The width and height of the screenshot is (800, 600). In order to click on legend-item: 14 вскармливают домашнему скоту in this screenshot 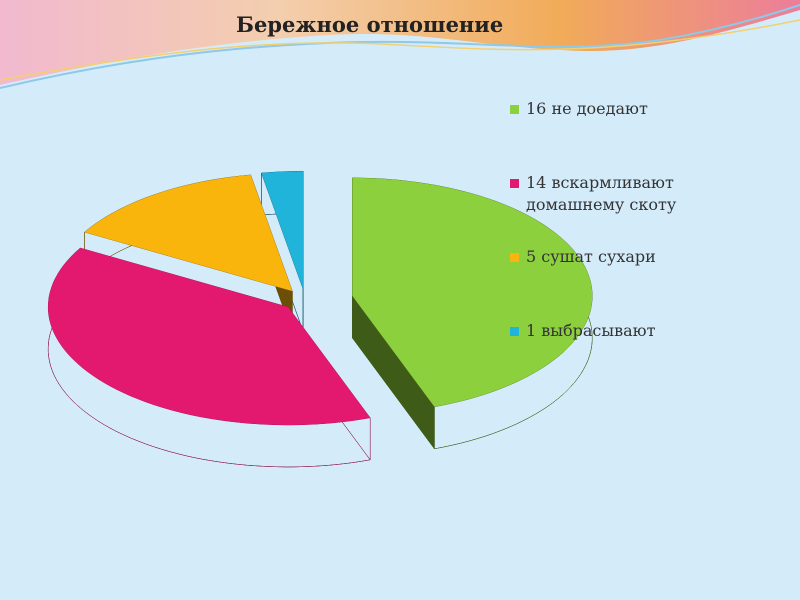, I will do `click(608, 194)`.